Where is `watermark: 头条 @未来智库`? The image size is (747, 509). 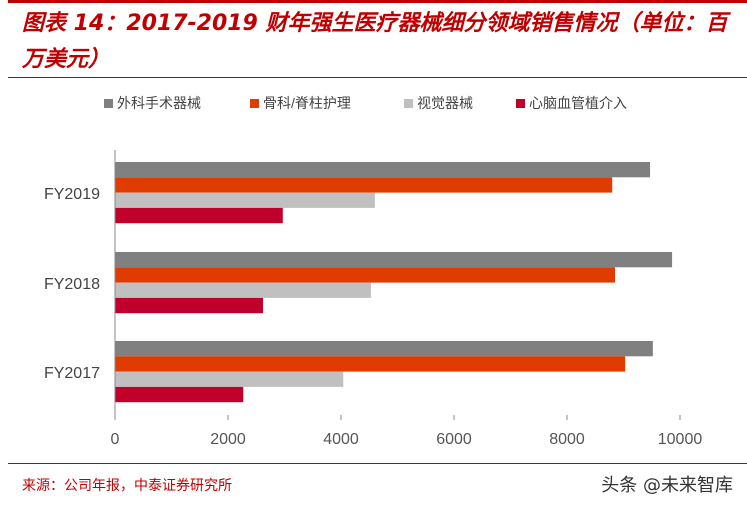
watermark: 头条 @未来智库 is located at coordinates (667, 485).